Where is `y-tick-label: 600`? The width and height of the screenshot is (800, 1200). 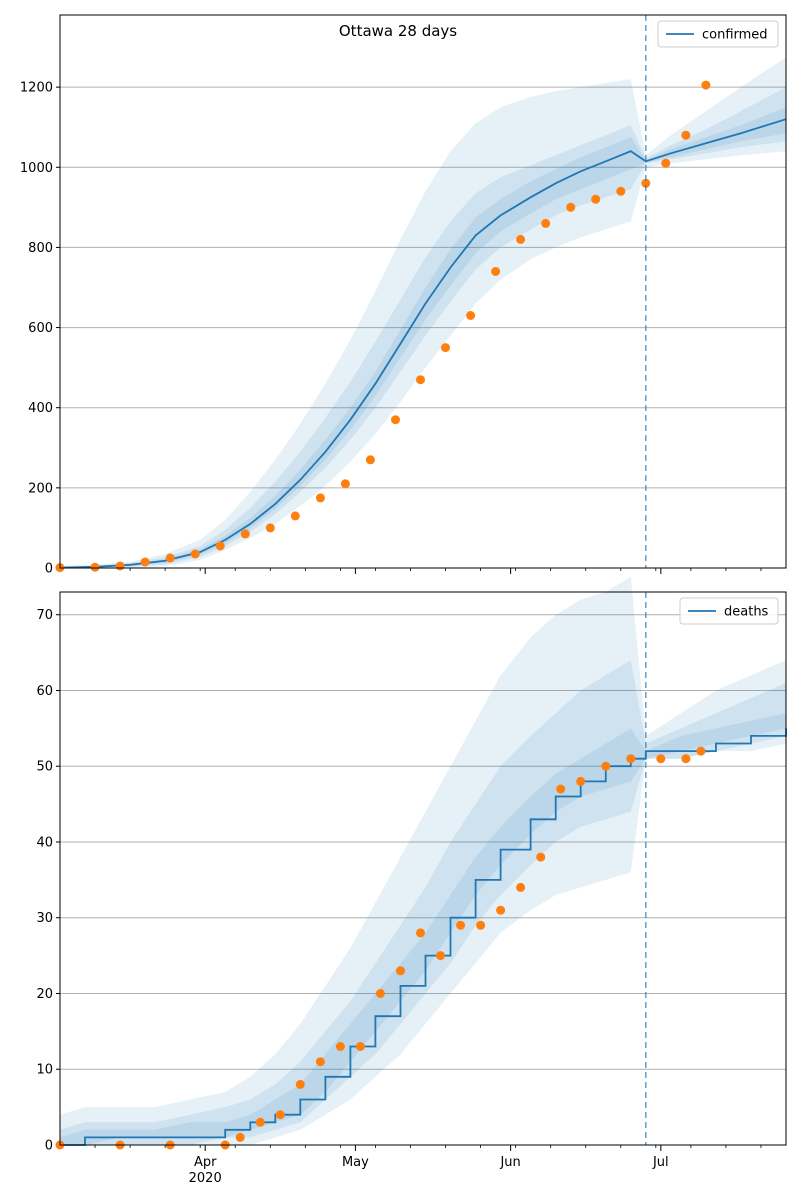 y-tick-label: 600 is located at coordinates (40, 328).